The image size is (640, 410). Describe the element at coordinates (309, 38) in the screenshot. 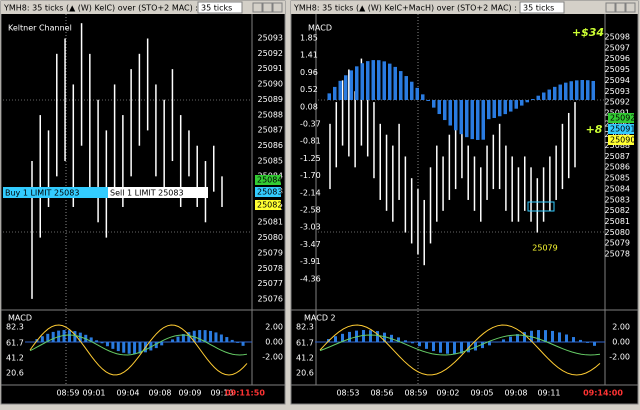

I see `macd-label: 1.85` at that location.